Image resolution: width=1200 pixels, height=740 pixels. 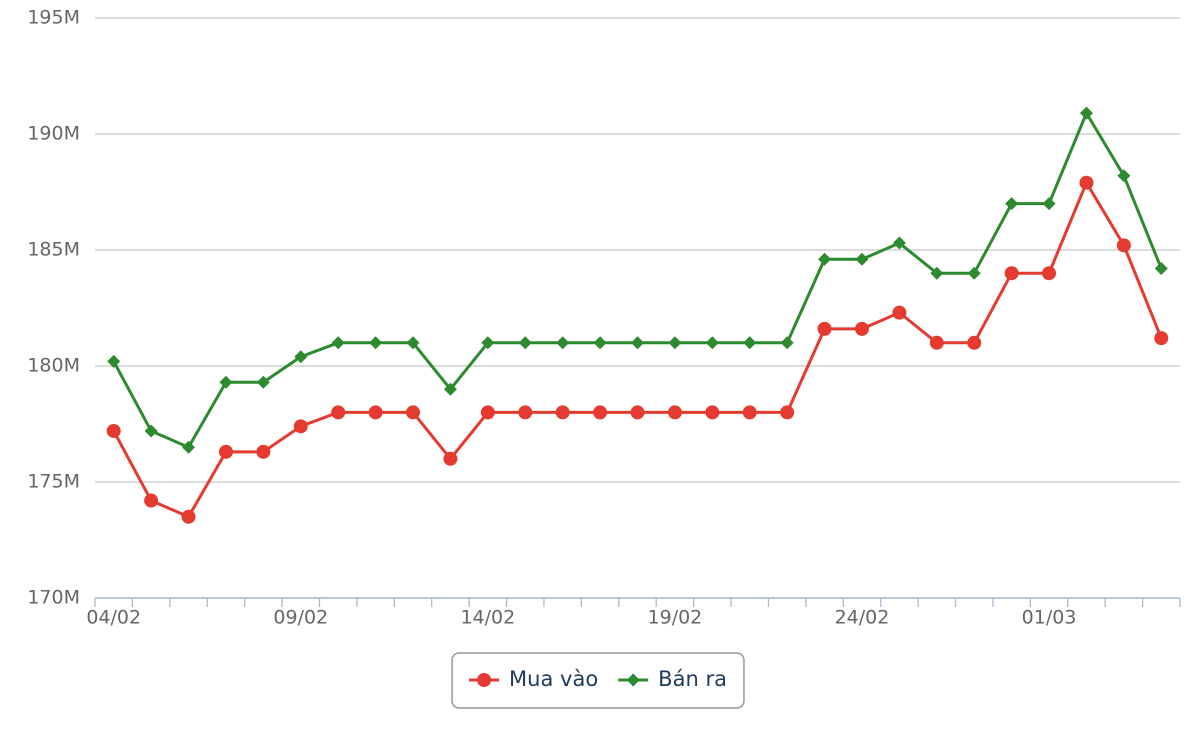 I want to click on x-tick-label: 14/02, so click(x=487, y=618).